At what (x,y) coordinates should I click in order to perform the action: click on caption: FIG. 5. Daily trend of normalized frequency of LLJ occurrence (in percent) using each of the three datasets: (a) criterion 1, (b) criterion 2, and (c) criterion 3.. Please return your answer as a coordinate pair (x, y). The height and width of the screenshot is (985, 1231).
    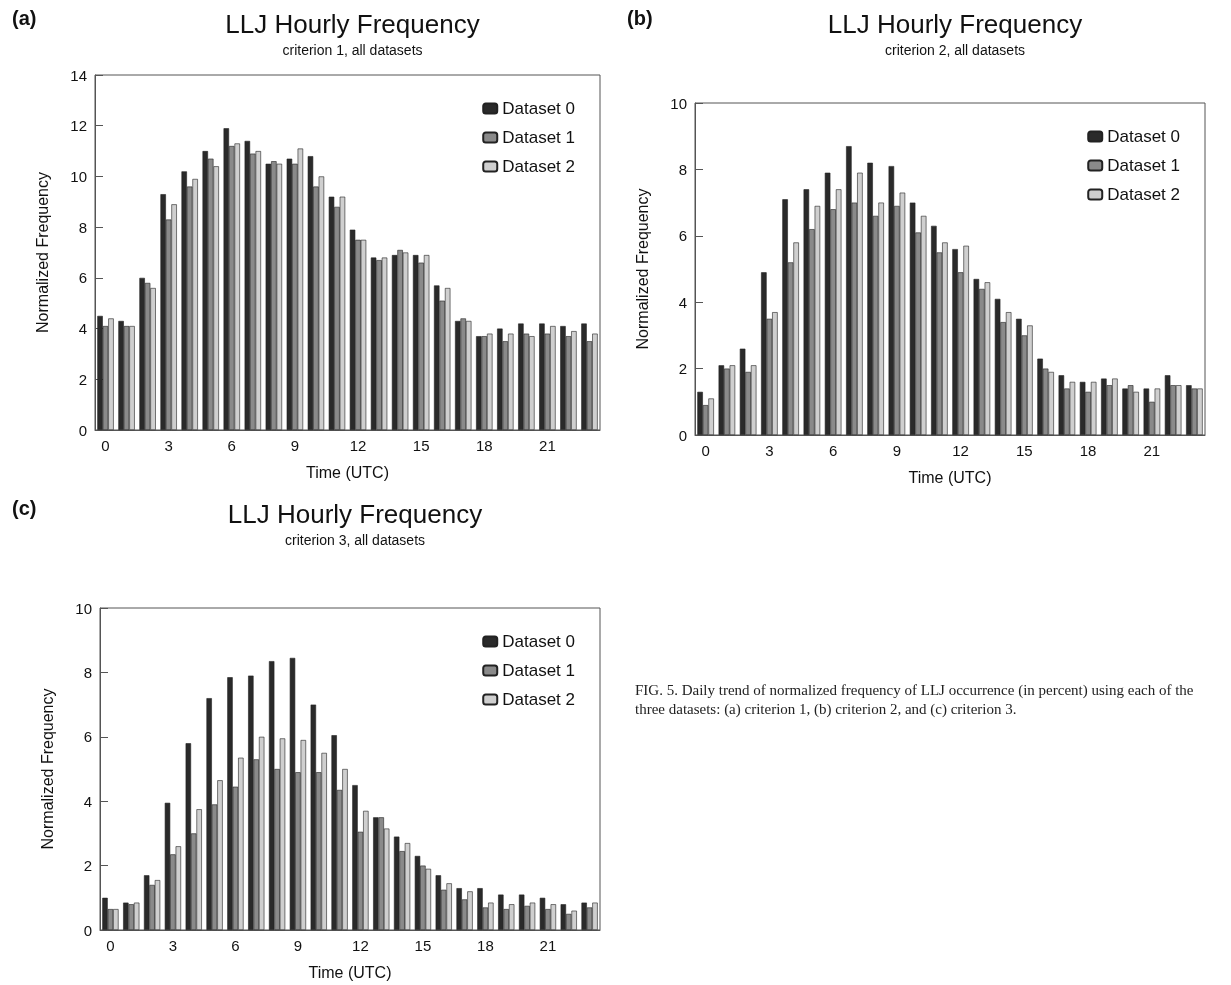
    Looking at the image, I should click on (916, 699).